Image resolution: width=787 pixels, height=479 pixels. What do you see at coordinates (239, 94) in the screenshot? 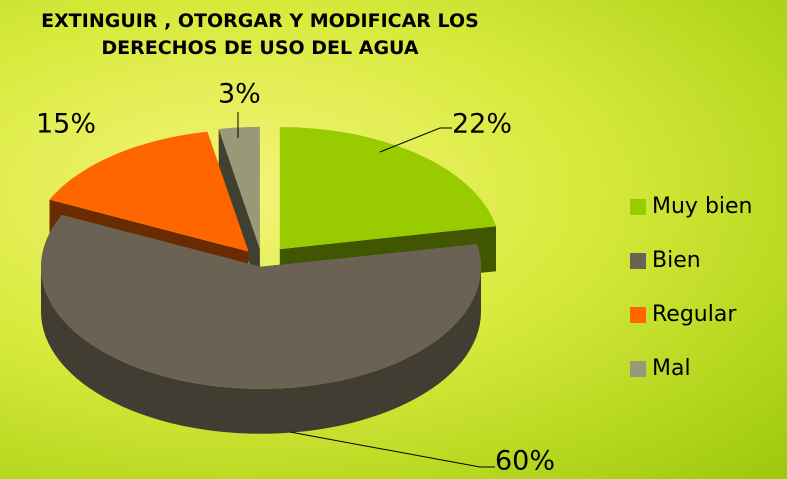
I see `data-label: 3%` at bounding box center [239, 94].